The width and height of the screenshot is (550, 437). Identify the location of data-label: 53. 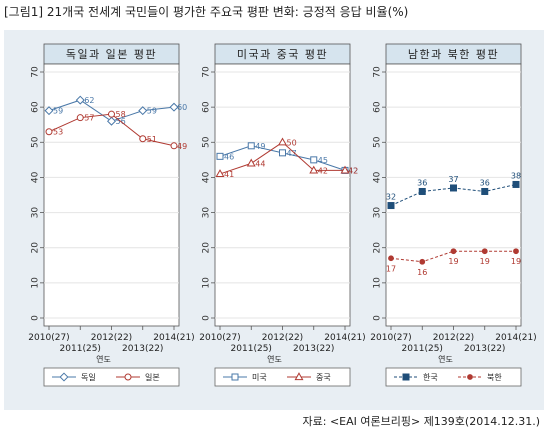
(58, 132).